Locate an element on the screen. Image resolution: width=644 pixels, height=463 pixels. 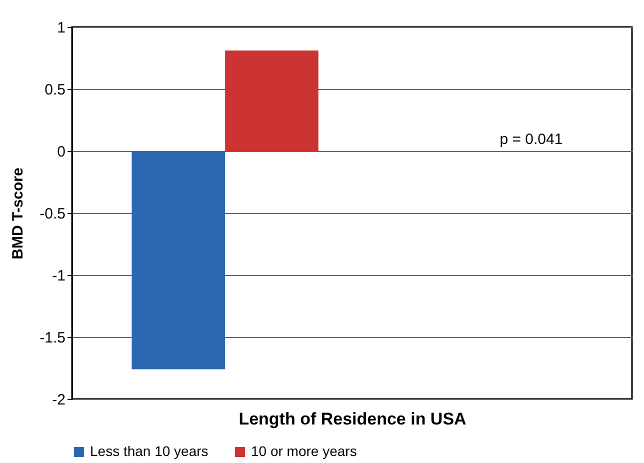
y-tick-label: -2 is located at coordinates (59, 400).